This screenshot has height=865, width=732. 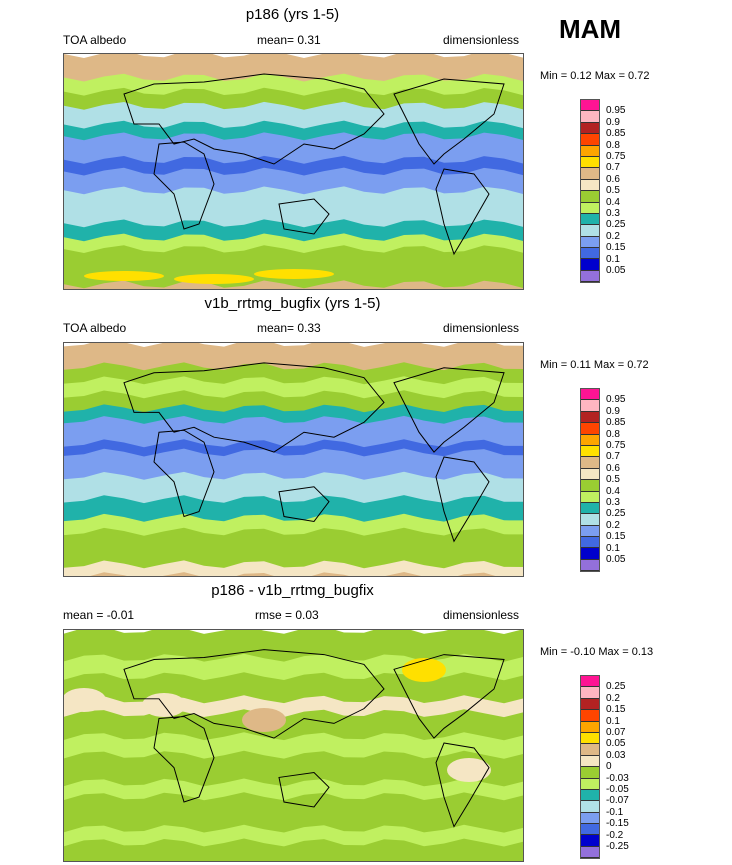 What do you see at coordinates (595, 76) in the screenshot?
I see `panel-minmax: Min = 0.12 Max = 0.72` at bounding box center [595, 76].